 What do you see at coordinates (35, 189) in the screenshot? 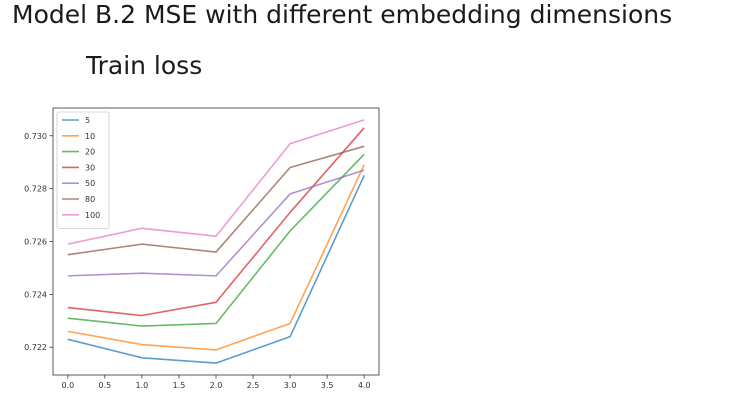
I see `y-tick-label: 0.728` at bounding box center [35, 189].